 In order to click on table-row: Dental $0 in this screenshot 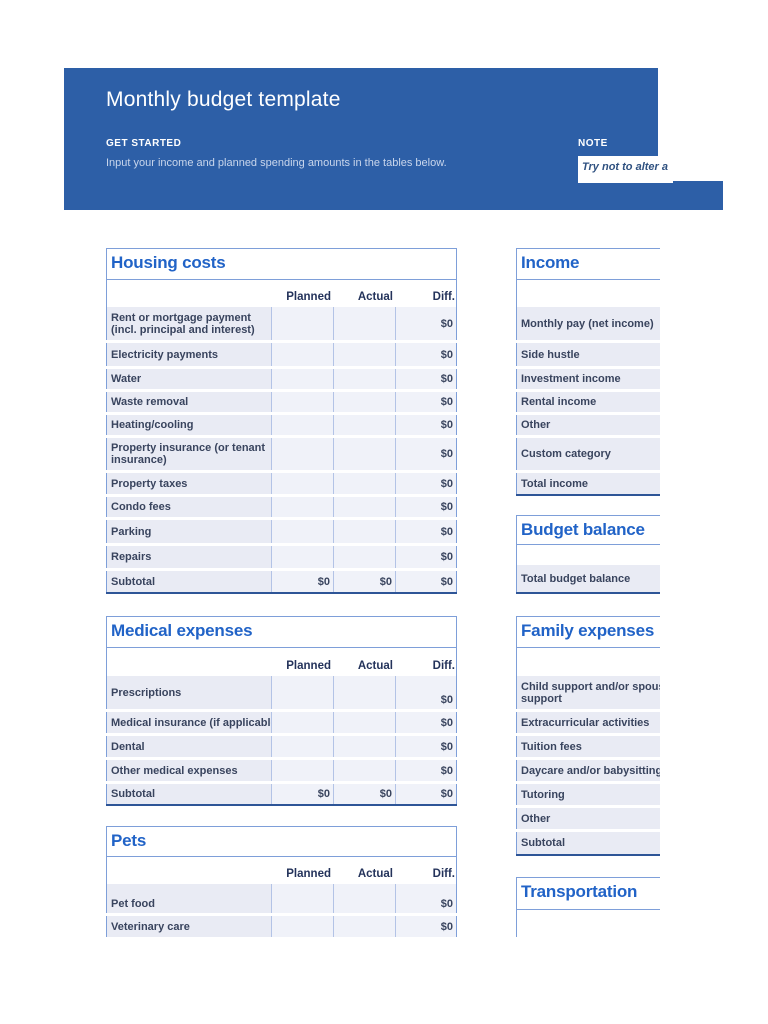, I will do `click(281, 746)`.